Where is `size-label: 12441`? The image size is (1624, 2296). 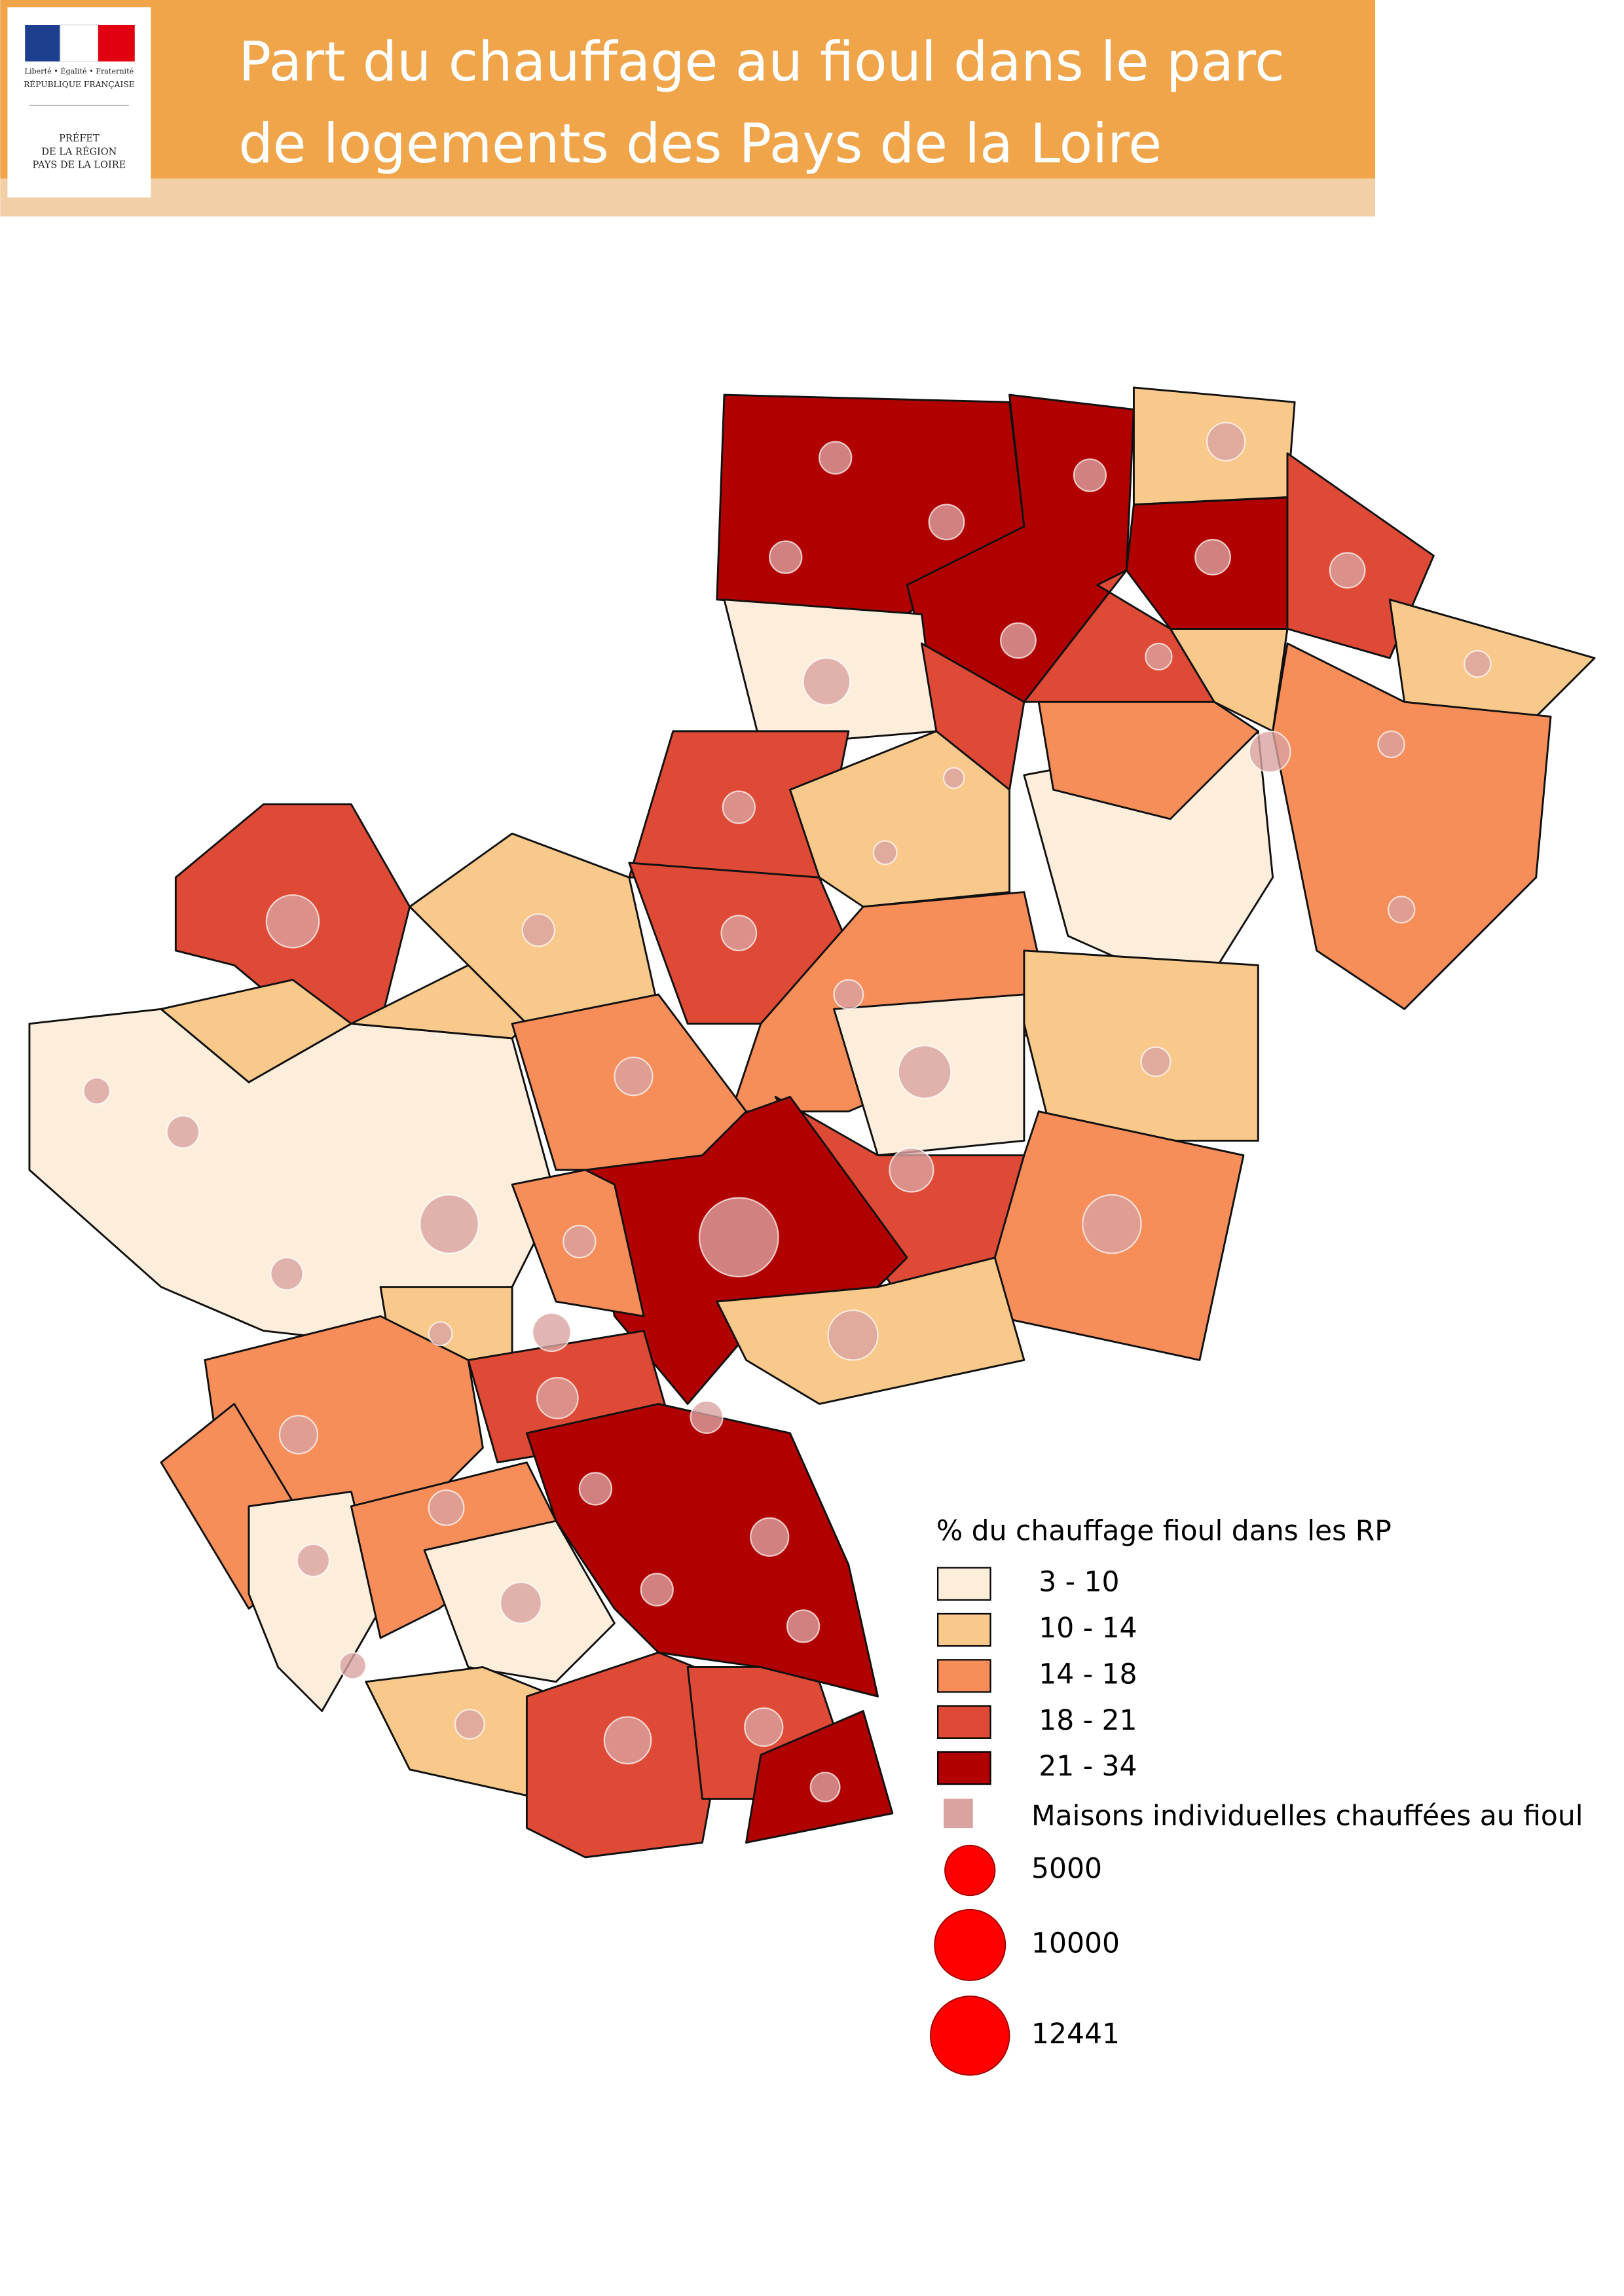 size-label: 12441 is located at coordinates (1075, 2034).